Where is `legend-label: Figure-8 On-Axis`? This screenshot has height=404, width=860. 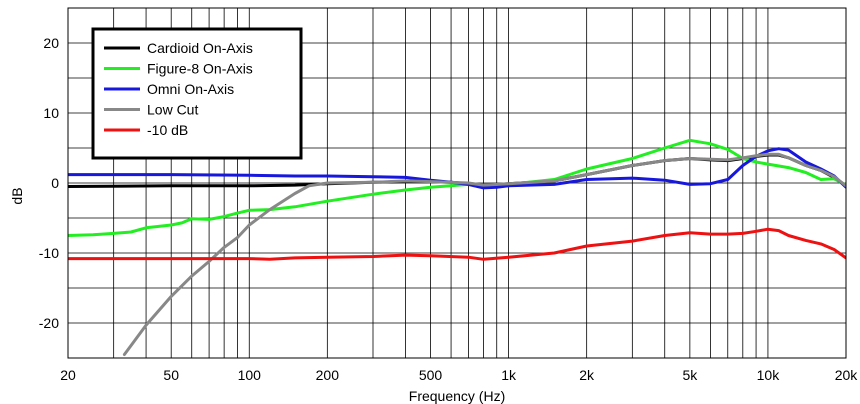 legend-label: Figure-8 On-Axis is located at coordinates (200, 69).